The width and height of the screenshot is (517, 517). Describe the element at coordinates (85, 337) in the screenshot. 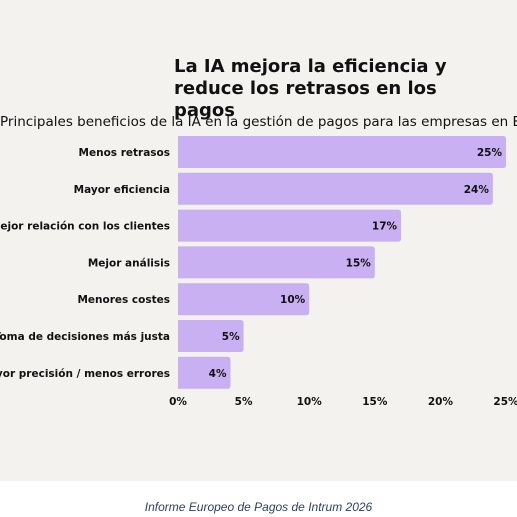

I see `category-label: Toma de decisiones más justa` at that location.